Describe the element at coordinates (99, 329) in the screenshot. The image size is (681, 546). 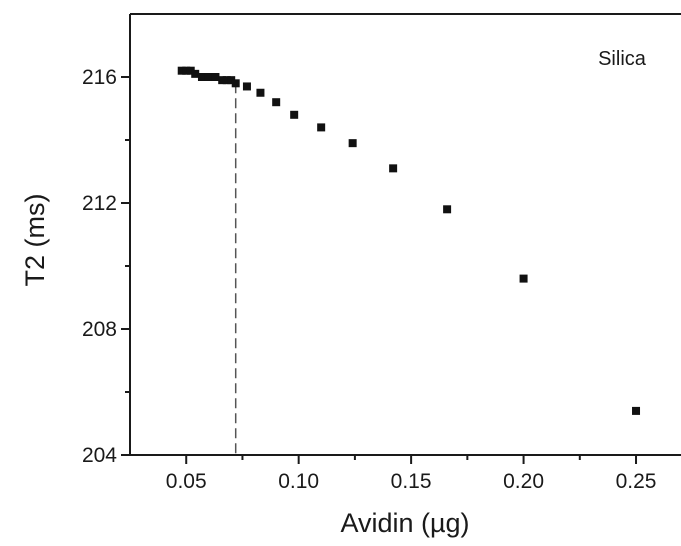
I see `y-tick-label-208: 208` at that location.